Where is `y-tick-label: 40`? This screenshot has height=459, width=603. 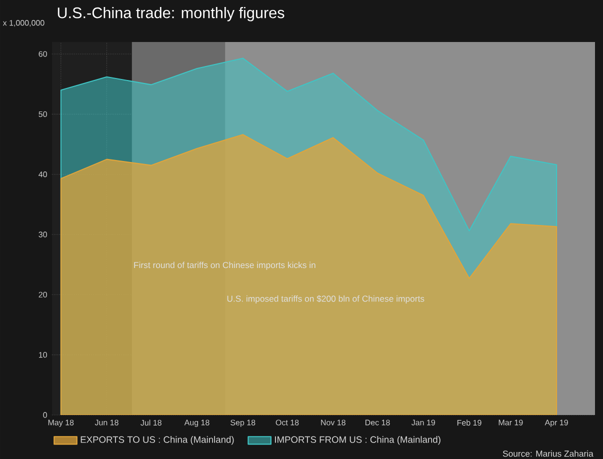 y-tick-label: 40 is located at coordinates (42, 175).